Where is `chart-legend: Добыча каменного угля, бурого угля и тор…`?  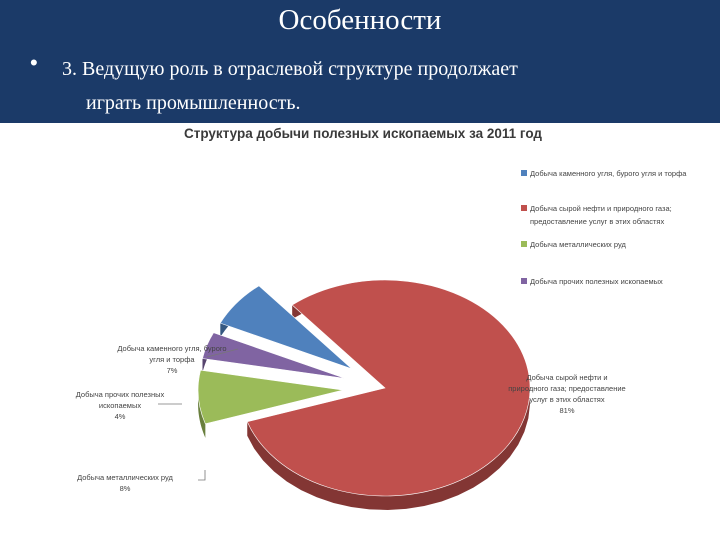
chart-legend: Добыча каменного угля, бурого угля и тор… is located at coordinates (604, 227).